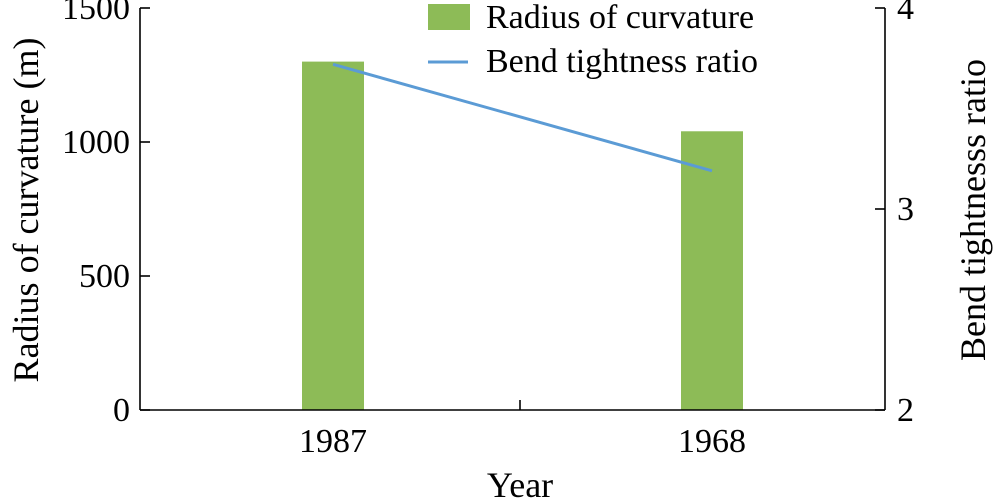 The image size is (1000, 501). What do you see at coordinates (520, 483) in the screenshot?
I see `x-axis-title: Year` at bounding box center [520, 483].